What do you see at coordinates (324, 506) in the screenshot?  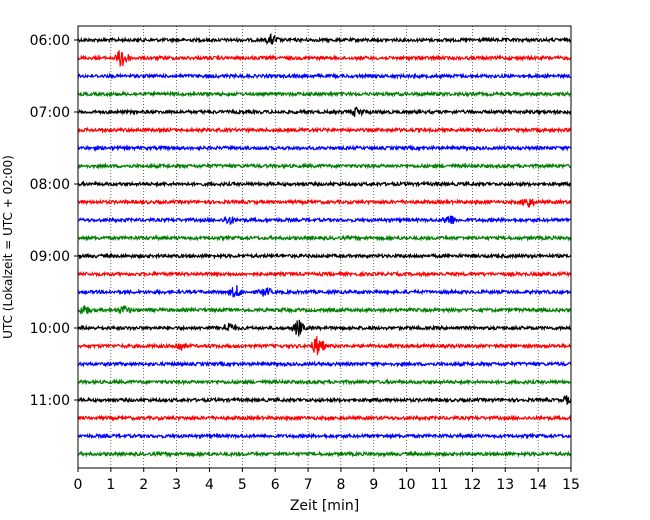 I see `x-axis-label: Zeit [min]` at bounding box center [324, 506].